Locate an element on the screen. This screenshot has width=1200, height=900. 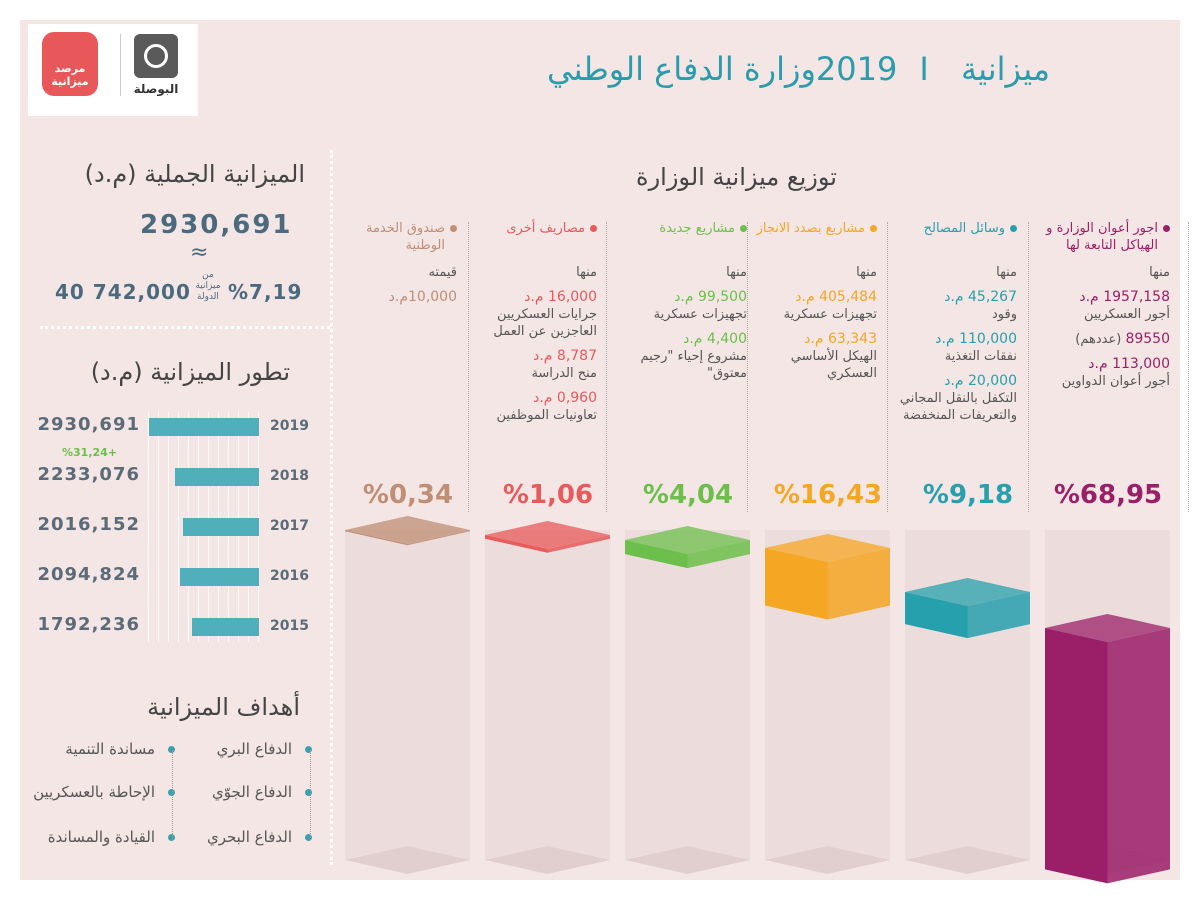
column-label: مشاريع جديدة is located at coordinates (681, 238).